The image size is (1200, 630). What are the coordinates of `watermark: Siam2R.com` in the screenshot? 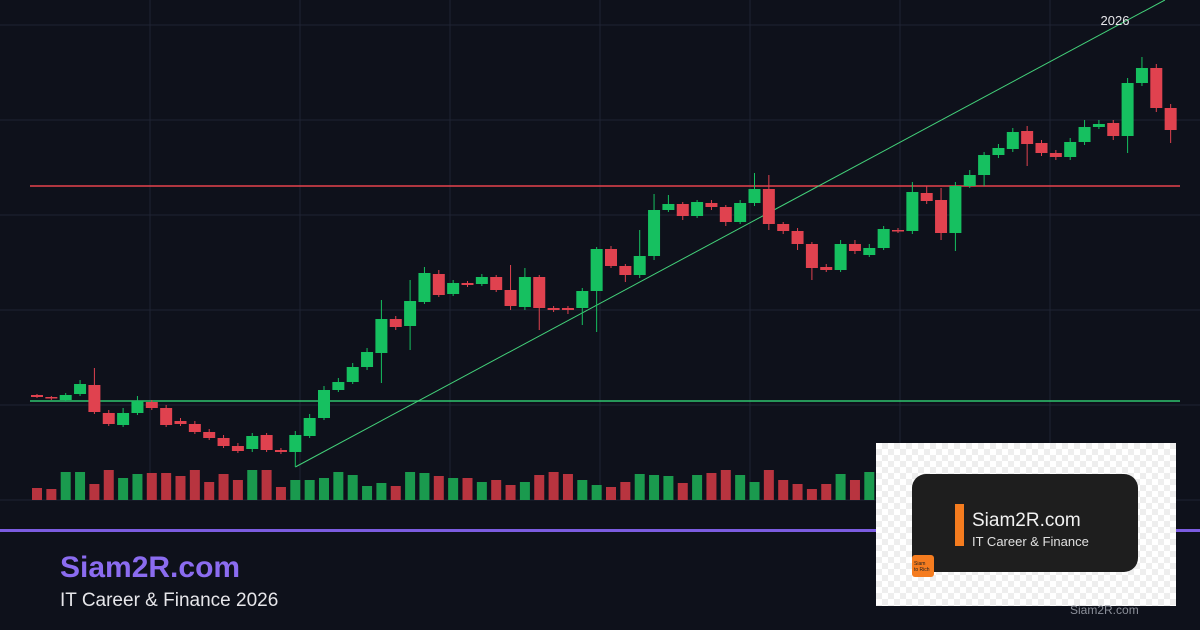 It's located at (1104, 610).